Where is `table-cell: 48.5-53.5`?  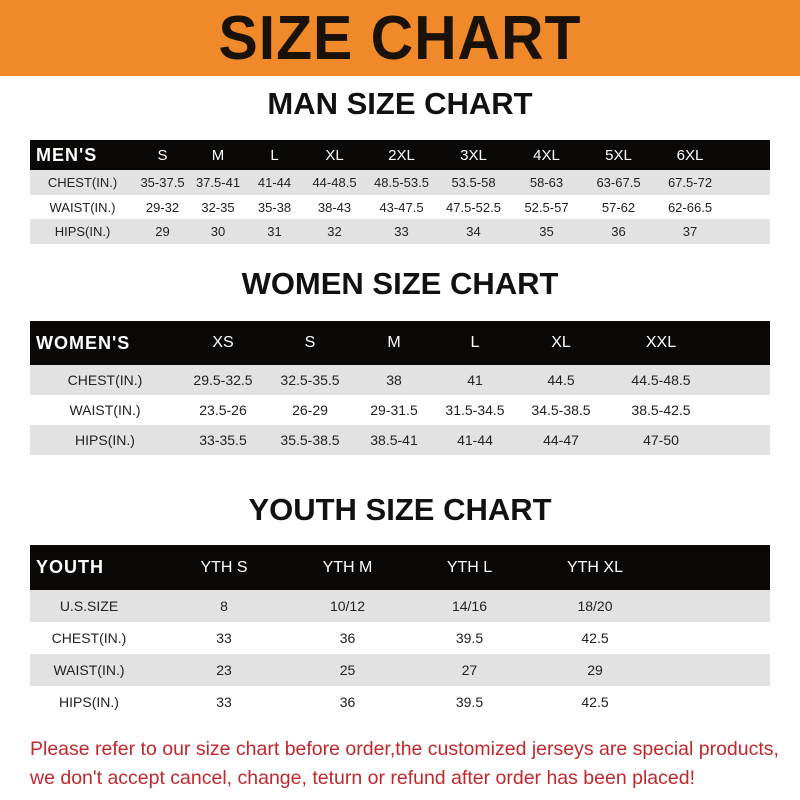
table-cell: 48.5-53.5 is located at coordinates (401, 182).